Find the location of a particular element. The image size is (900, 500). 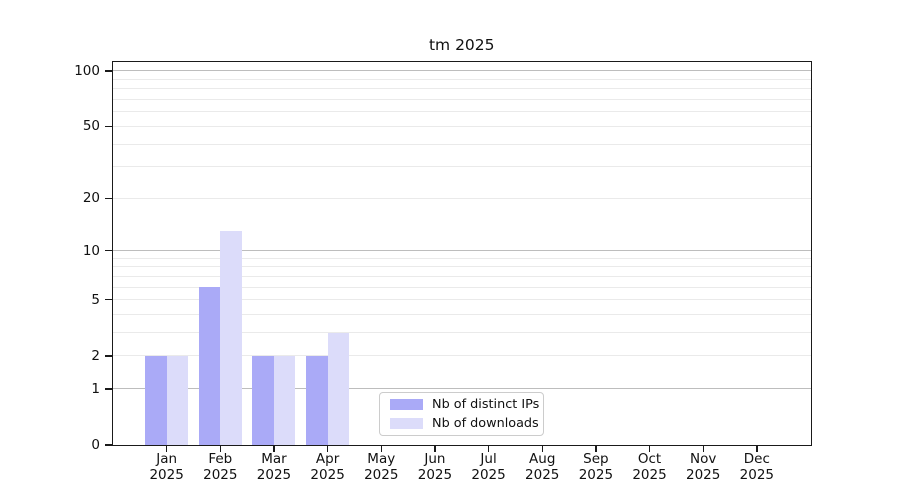

x-tick-label: Apr 2025 is located at coordinates (328, 467).